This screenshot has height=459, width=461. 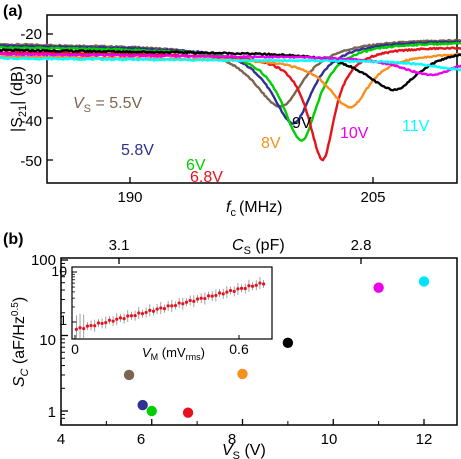 What do you see at coordinates (254, 209) in the screenshot?
I see `panel-a-x-axis-label: fc (MHz)` at bounding box center [254, 209].